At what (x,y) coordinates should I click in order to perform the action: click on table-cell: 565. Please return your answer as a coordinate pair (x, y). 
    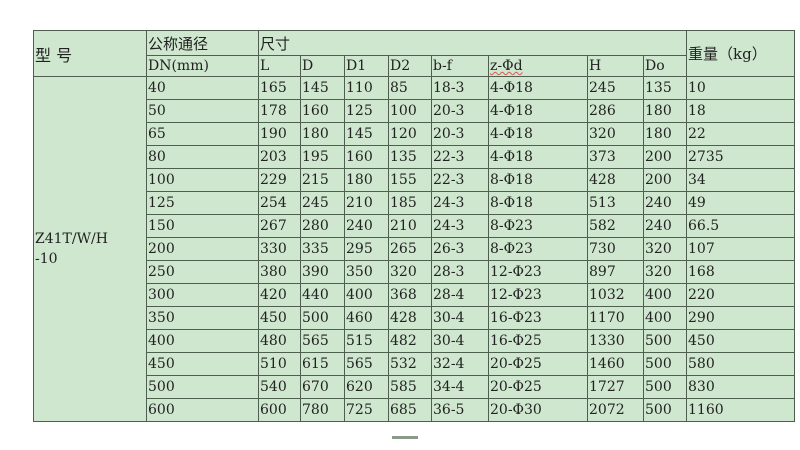
    Looking at the image, I should click on (366, 364).